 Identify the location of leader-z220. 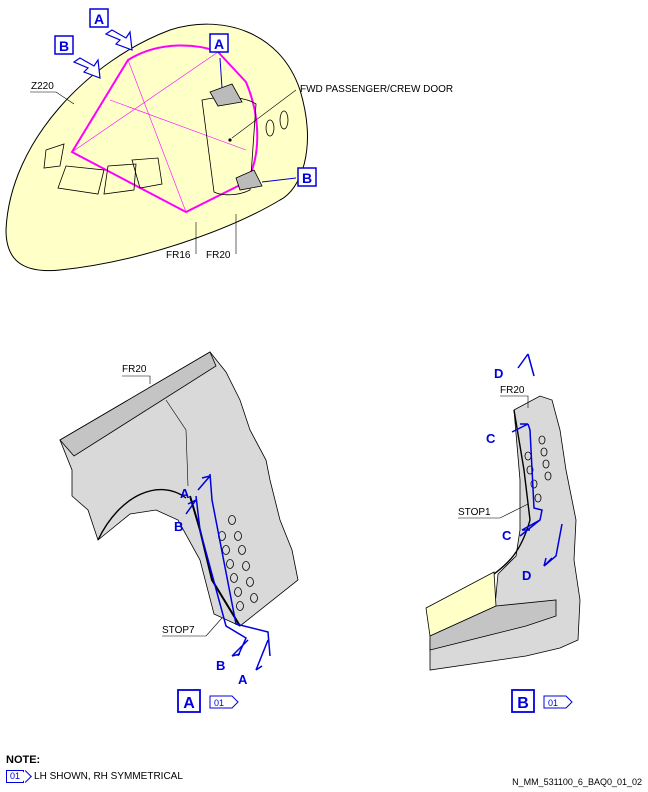
(52, 98).